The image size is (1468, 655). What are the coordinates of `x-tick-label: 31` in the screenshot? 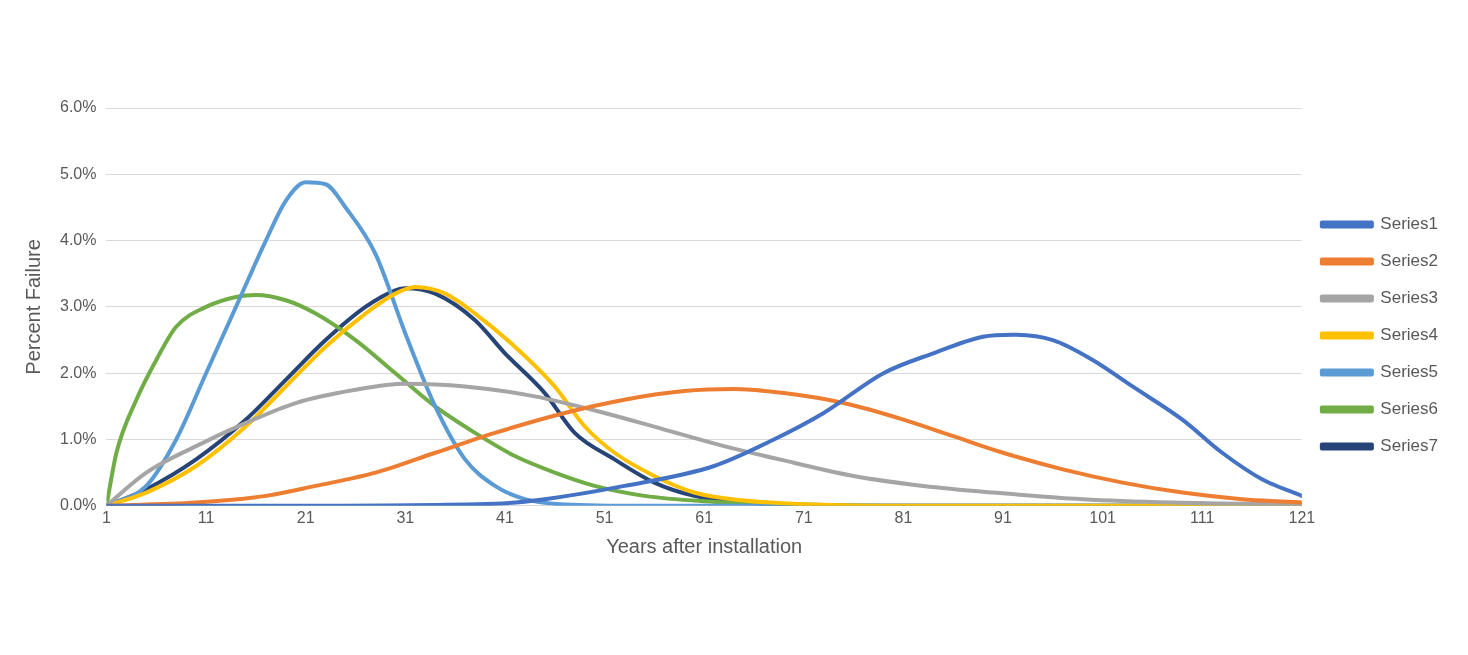 It's located at (405, 517).